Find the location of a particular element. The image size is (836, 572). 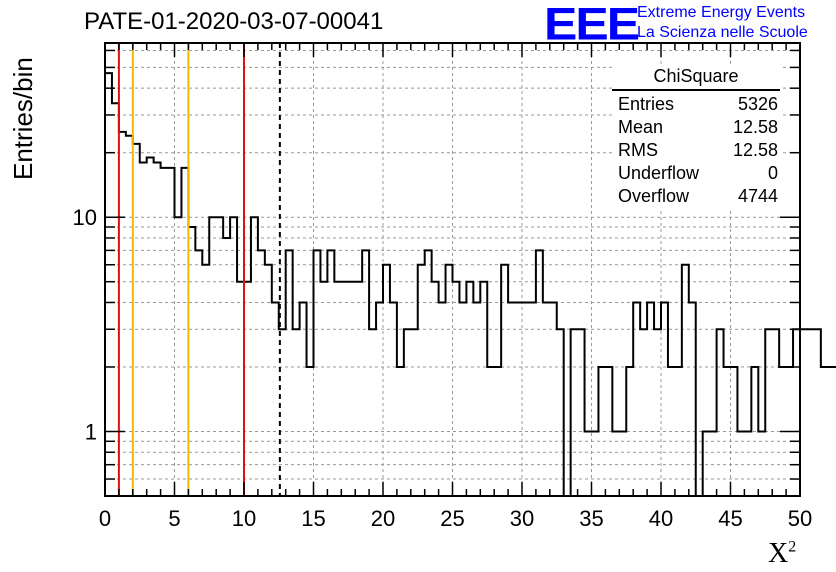

x-tick-label: 50 is located at coordinates (800, 518).